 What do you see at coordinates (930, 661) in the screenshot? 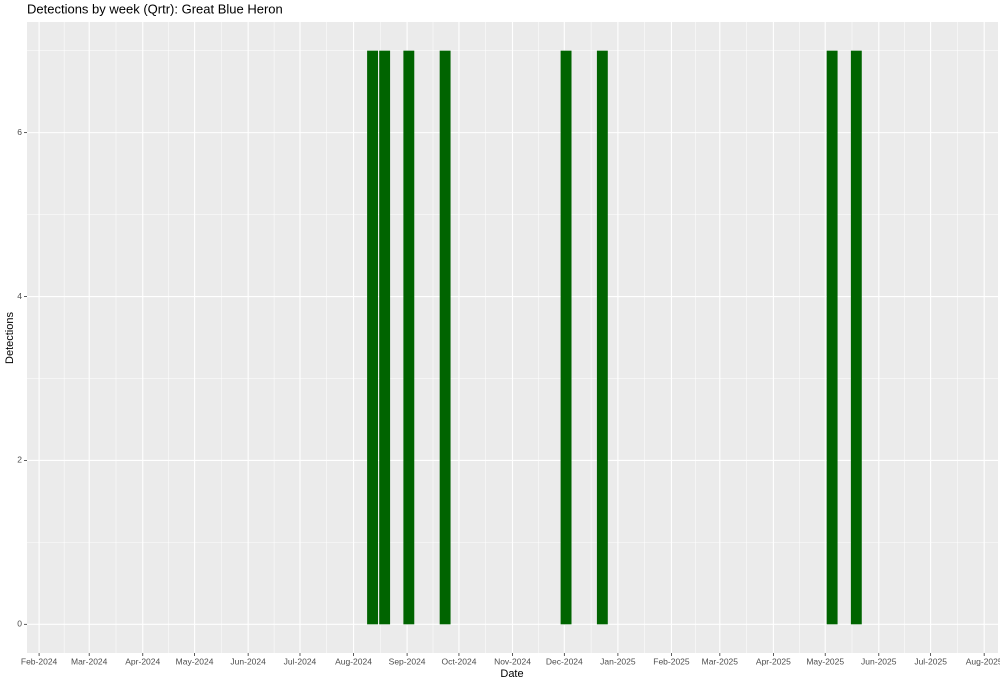
I see `x-tick-label: Jul-2025` at bounding box center [930, 661].